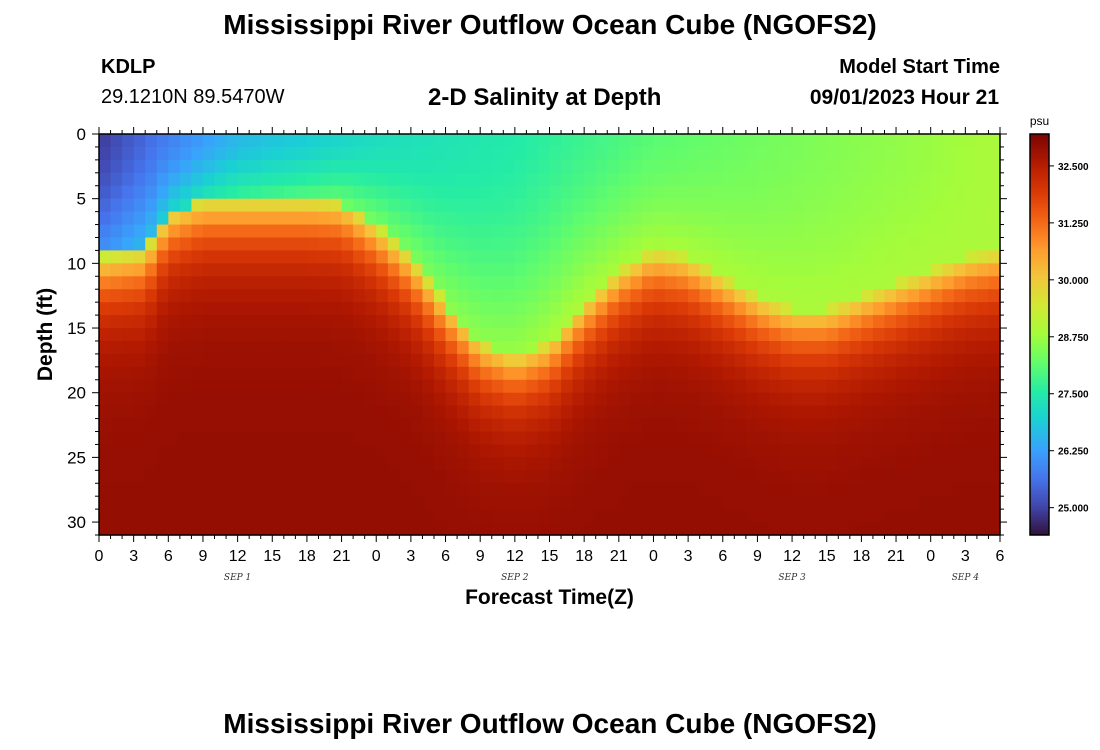 Image resolution: width=1100 pixels, height=750 pixels. Describe the element at coordinates (930, 556) in the screenshot. I see `x-tick-label: 0` at that location.